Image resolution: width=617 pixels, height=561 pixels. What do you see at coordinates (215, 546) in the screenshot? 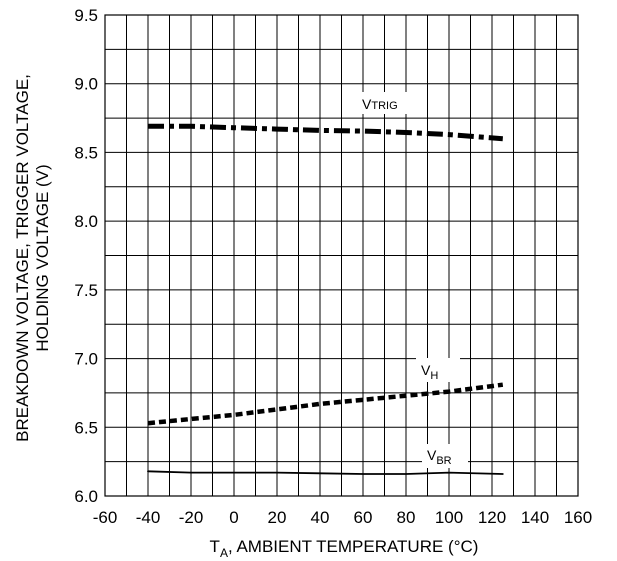
I see `x-axis-title-main: T` at bounding box center [215, 546].